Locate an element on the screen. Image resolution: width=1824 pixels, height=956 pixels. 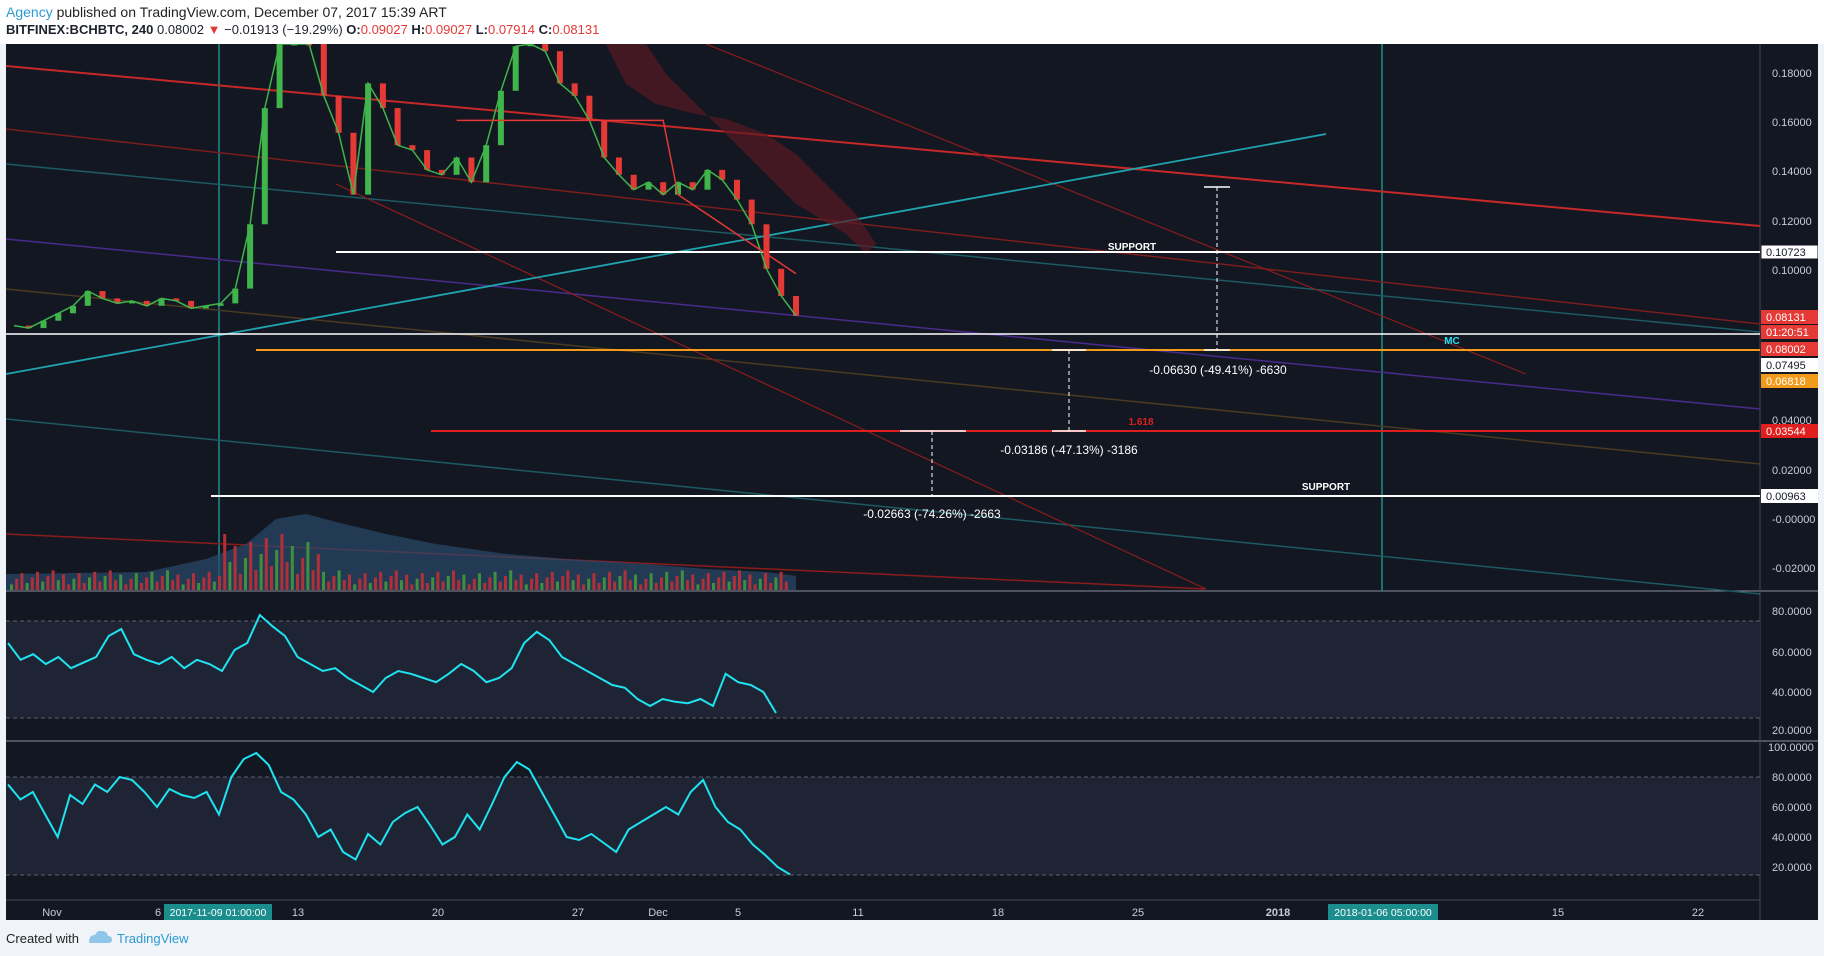
tag-mc: 0.06818 is located at coordinates (1786, 382).